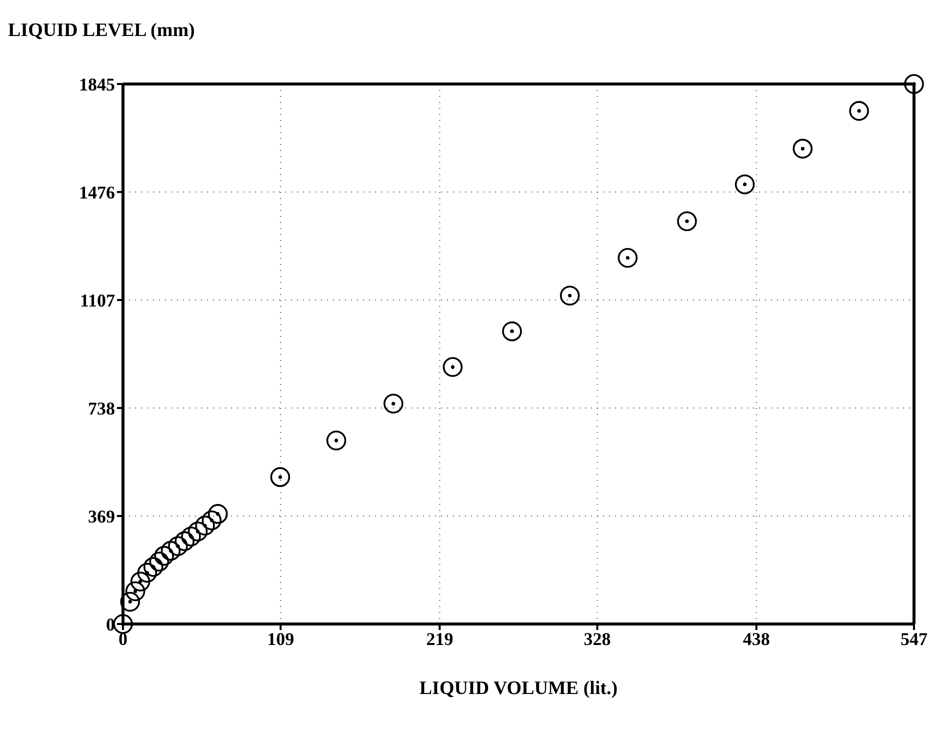  What do you see at coordinates (101, 408) in the screenshot?
I see `y-tick-label: 738` at bounding box center [101, 408].